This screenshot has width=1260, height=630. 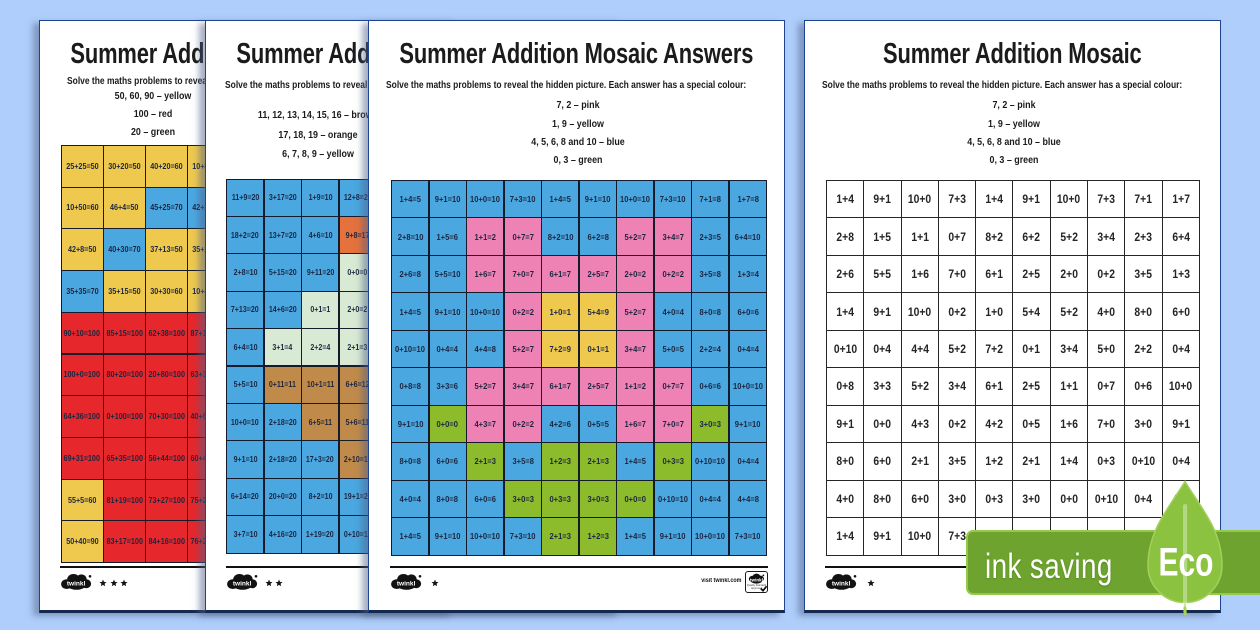 I want to click on svg-text: Eco, so click(x=1185, y=562).